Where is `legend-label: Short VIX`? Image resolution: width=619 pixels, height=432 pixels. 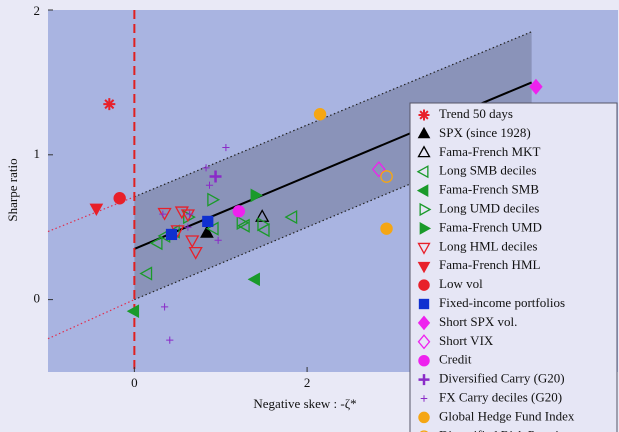 legend-label: Short VIX is located at coordinates (466, 340).